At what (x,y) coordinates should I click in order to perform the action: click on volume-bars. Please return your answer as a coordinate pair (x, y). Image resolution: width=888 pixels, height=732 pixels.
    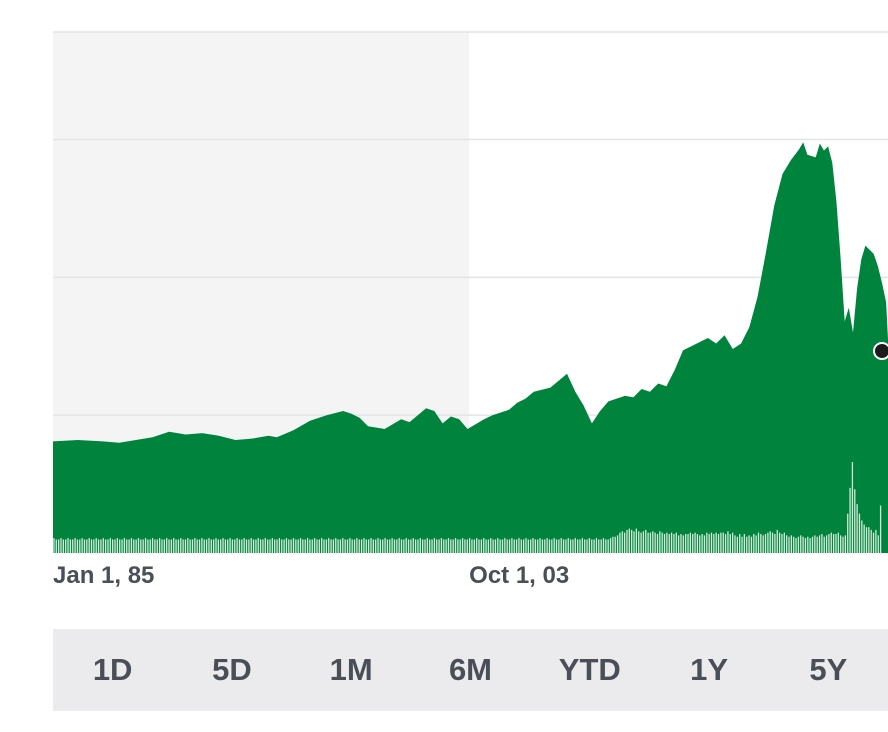
    Looking at the image, I should click on (467, 507).